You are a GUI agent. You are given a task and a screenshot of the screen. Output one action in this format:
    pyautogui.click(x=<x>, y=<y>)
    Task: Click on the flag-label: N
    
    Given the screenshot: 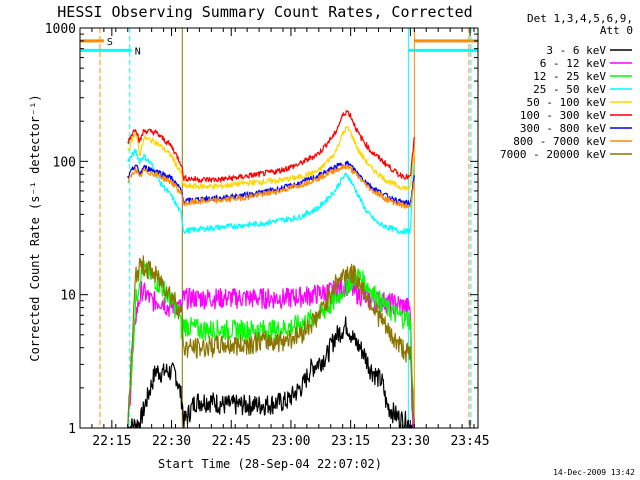 What is the action you would take?
    pyautogui.click(x=138, y=51)
    